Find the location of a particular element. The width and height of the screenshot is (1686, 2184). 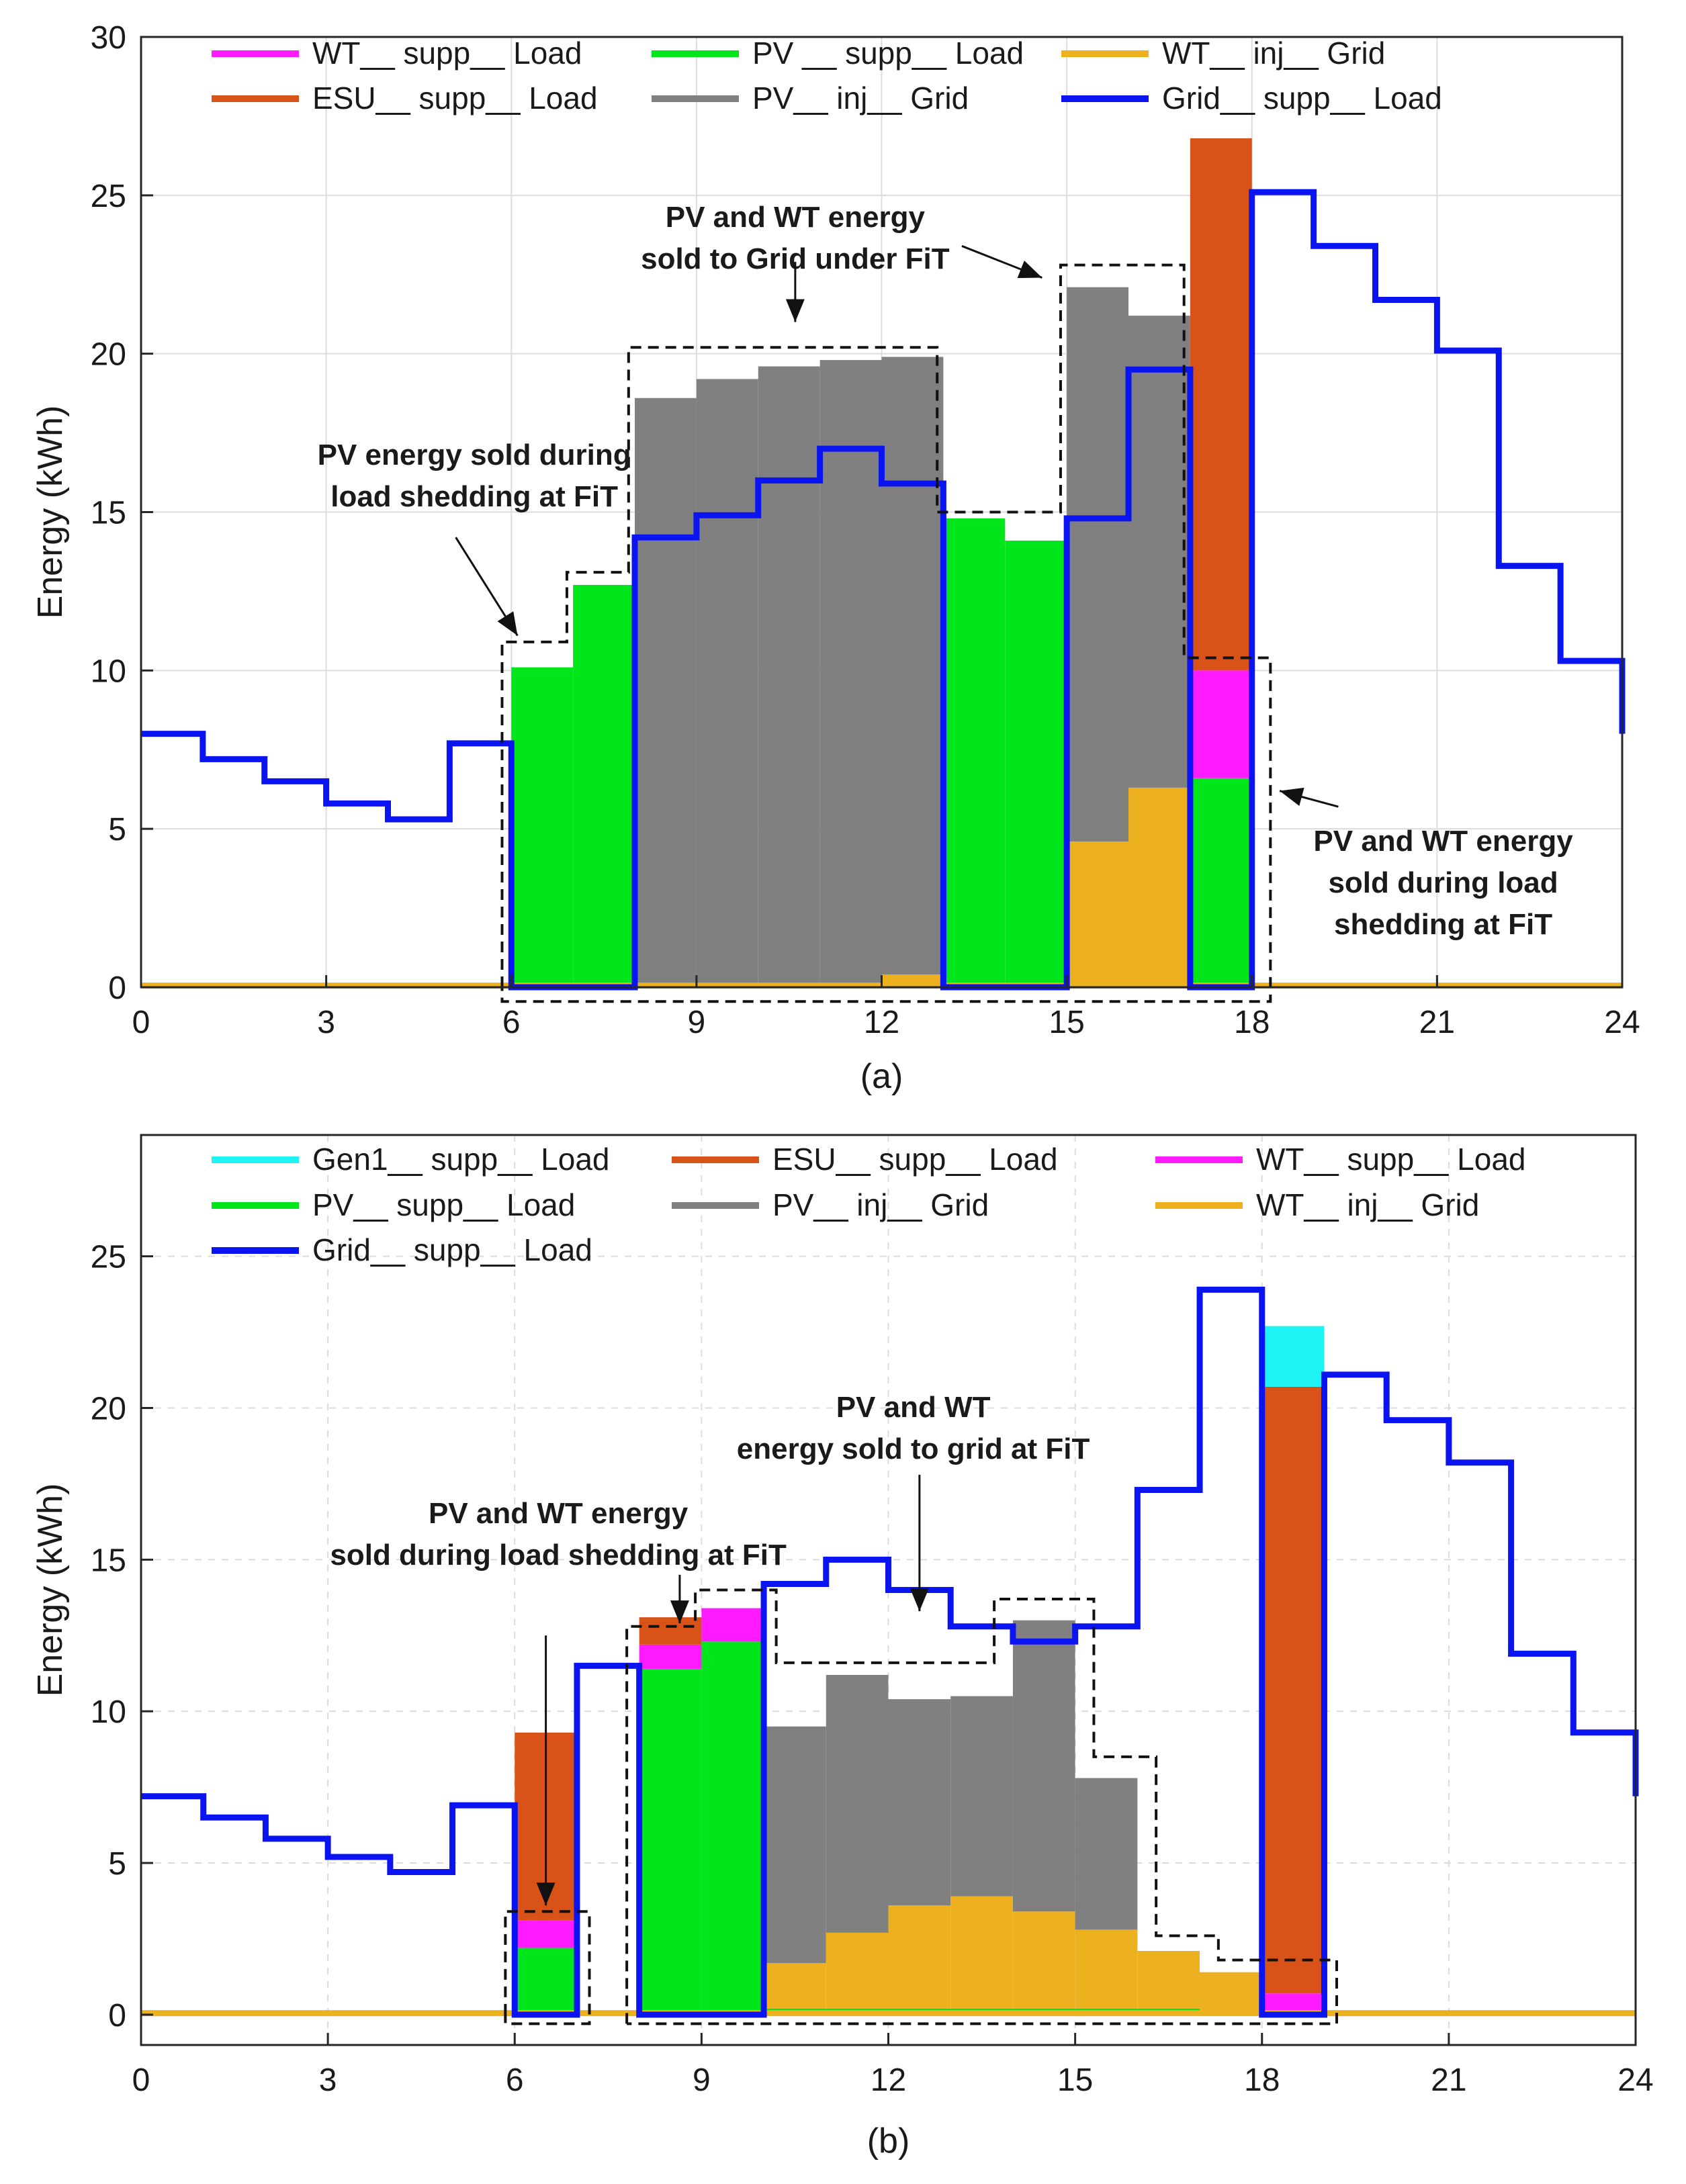

panel-a-ytick-label: 20 is located at coordinates (108, 355).